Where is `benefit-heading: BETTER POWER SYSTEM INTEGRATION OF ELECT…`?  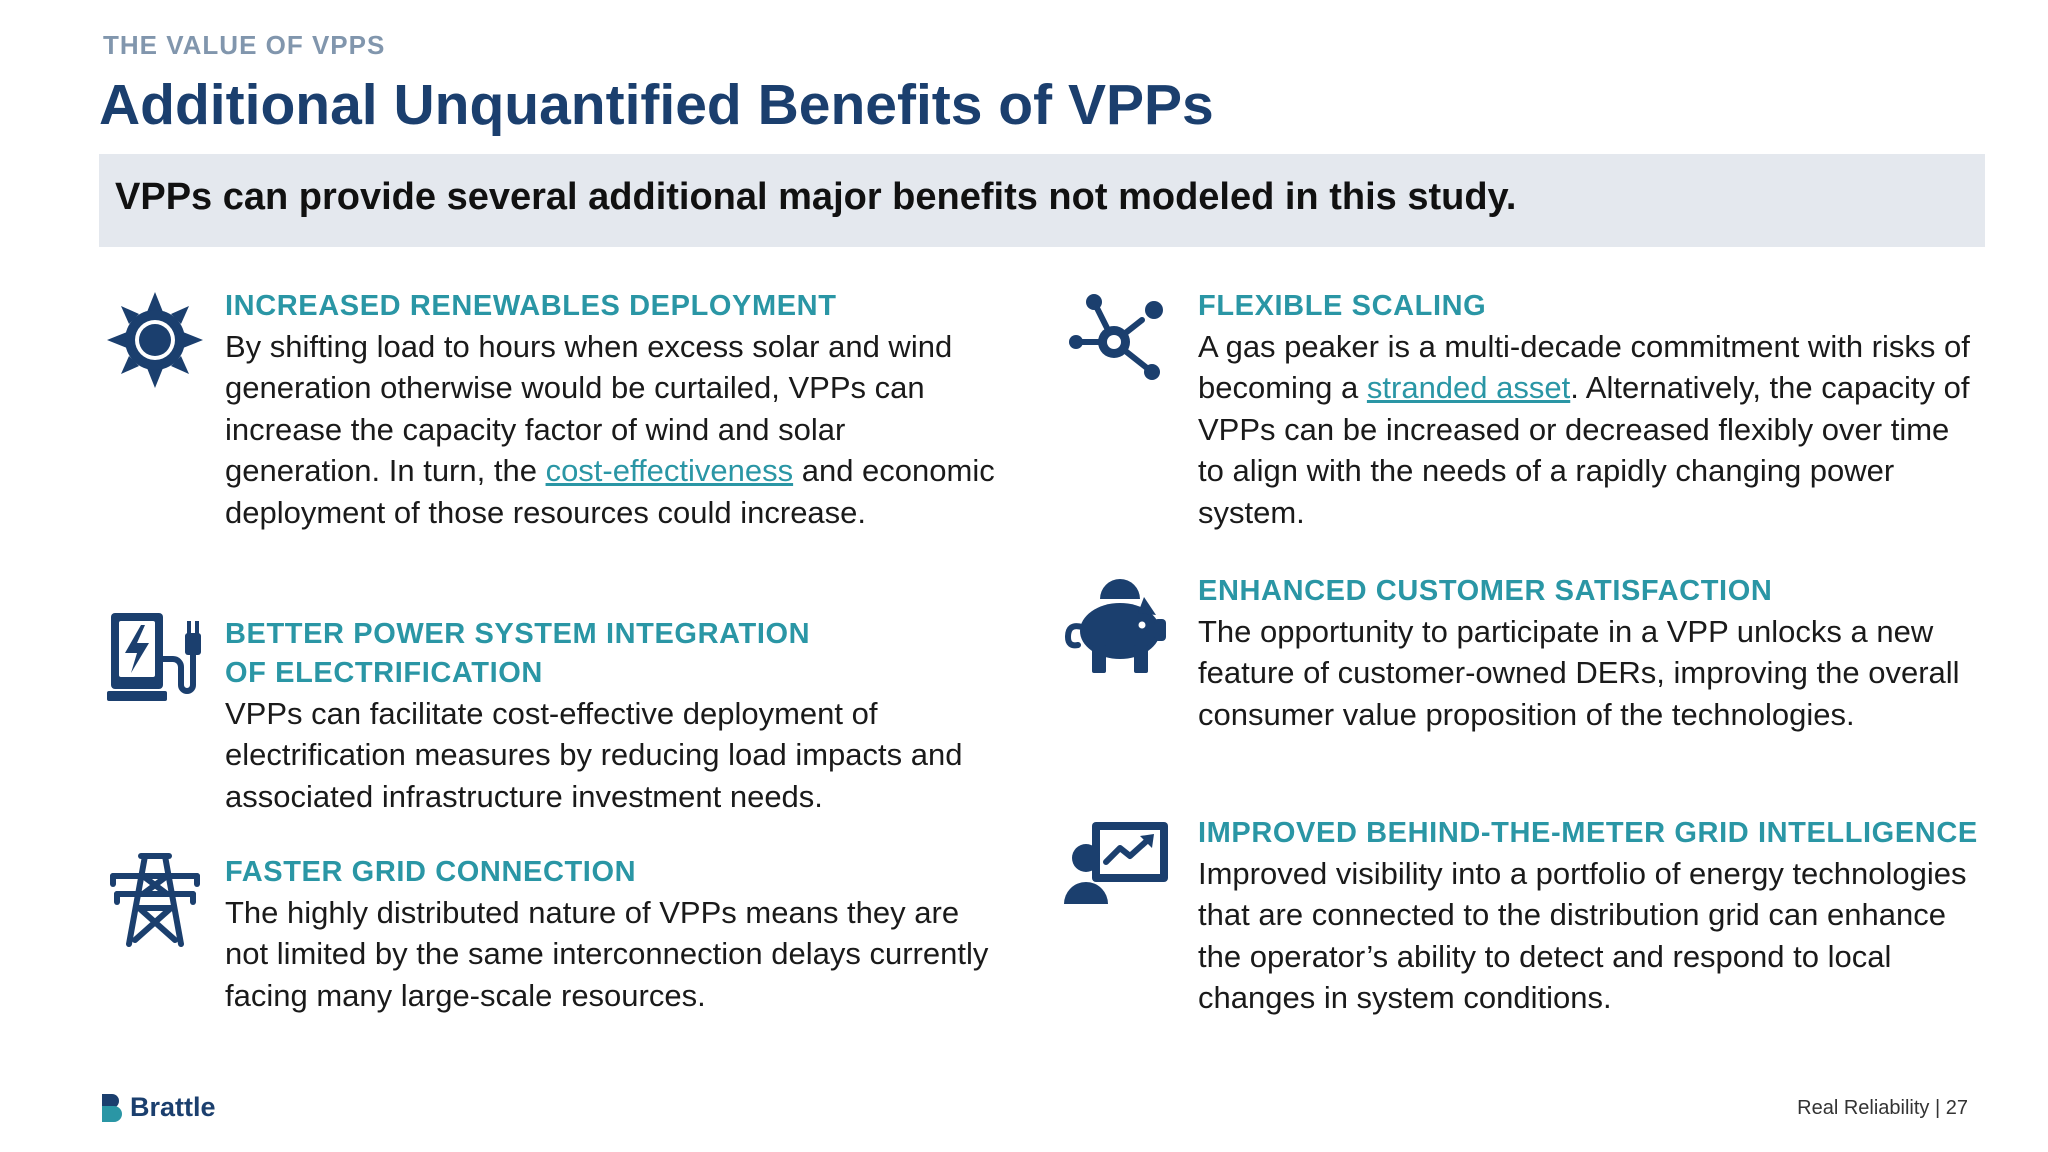 benefit-heading: BETTER POWER SYSTEM INTEGRATION OF ELECT… is located at coordinates (517, 654).